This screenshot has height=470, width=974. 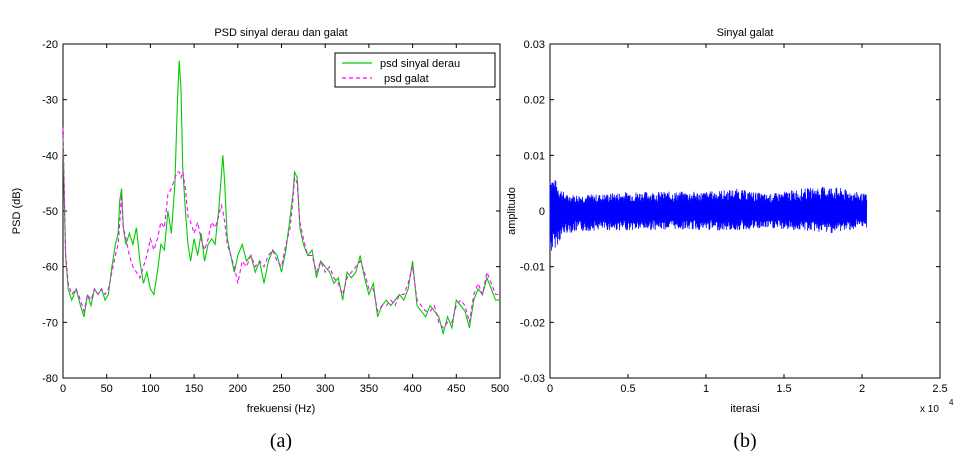 What do you see at coordinates (17, 211) in the screenshot?
I see `psd-y-axis-label: PSD (dB)` at bounding box center [17, 211].